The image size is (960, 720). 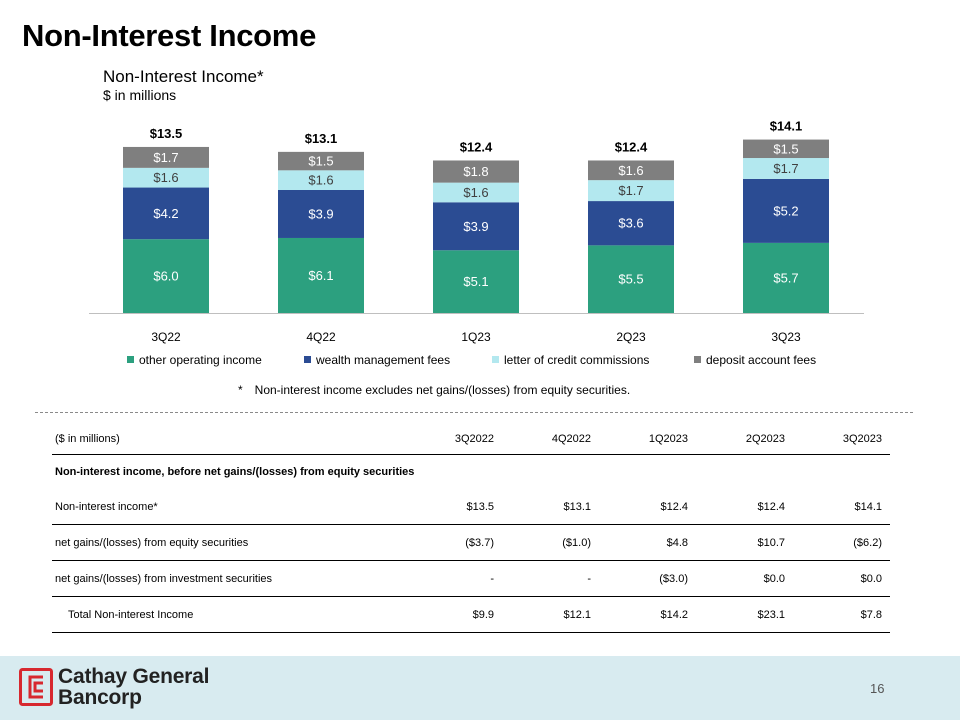 I want to click on table-cell: $10.7, so click(x=744, y=542).